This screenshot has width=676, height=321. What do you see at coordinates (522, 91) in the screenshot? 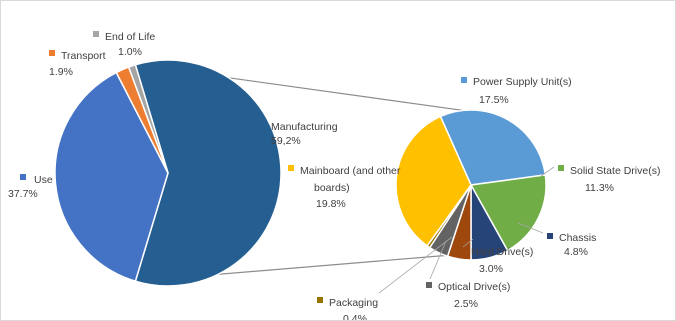
I see `sub-power-supply-unit-s-label: Power Supply Unit(s) 17.5%` at bounding box center [522, 91].